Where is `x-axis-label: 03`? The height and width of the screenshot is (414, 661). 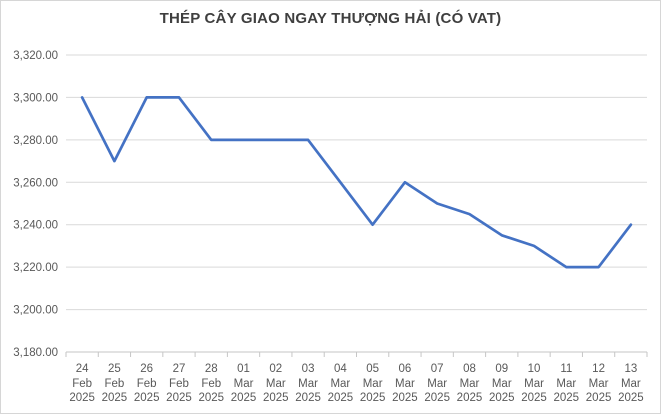
x-axis-label: 03 is located at coordinates (308, 369).